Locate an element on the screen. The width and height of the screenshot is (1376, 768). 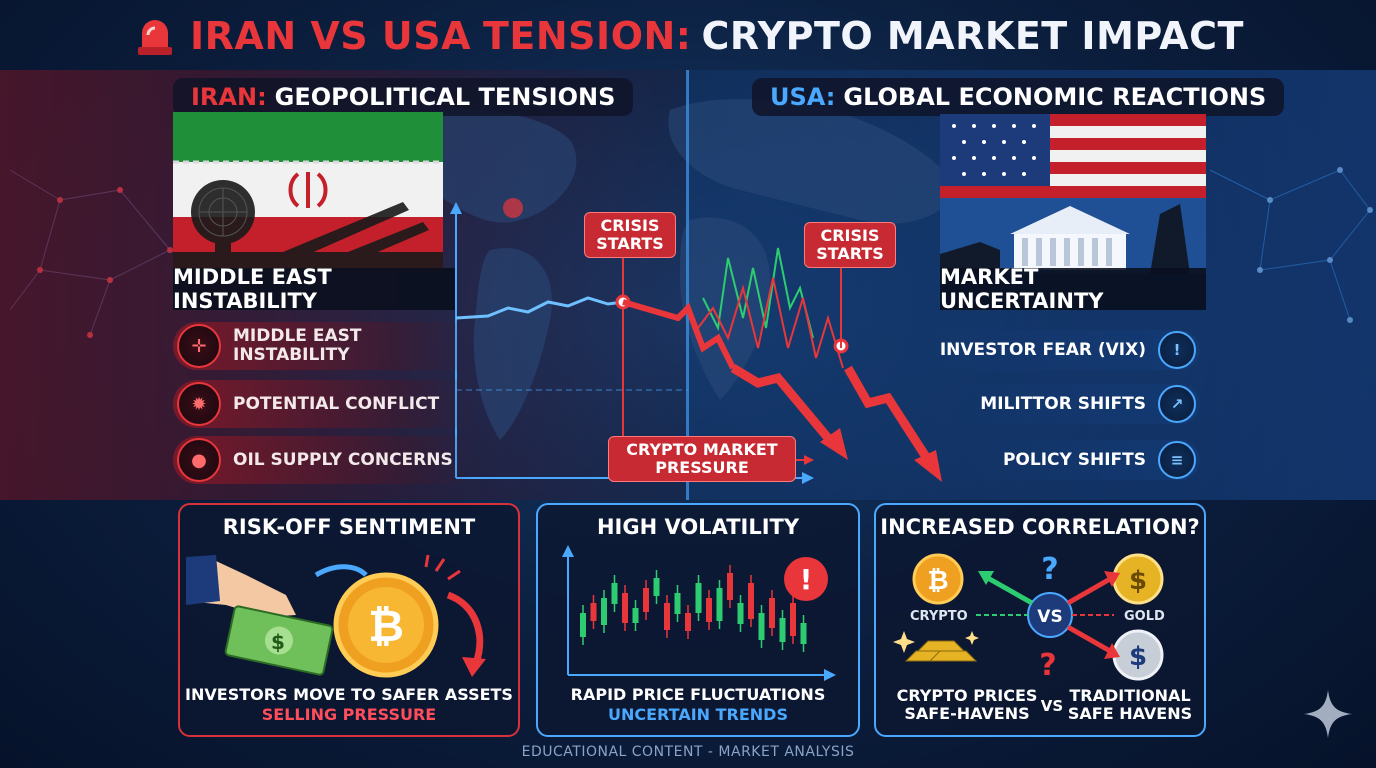
alert-icon: ! is located at coordinates (806, 579).